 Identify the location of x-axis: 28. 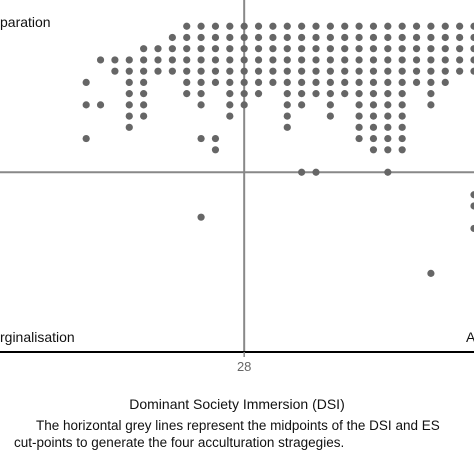
(237, 362).